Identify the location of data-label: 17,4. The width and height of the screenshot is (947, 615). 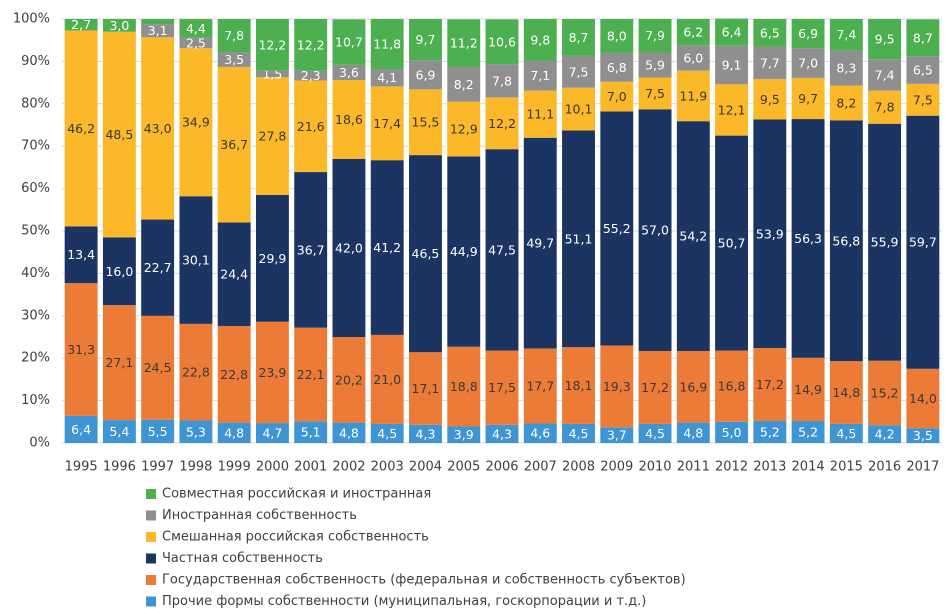
(387, 123).